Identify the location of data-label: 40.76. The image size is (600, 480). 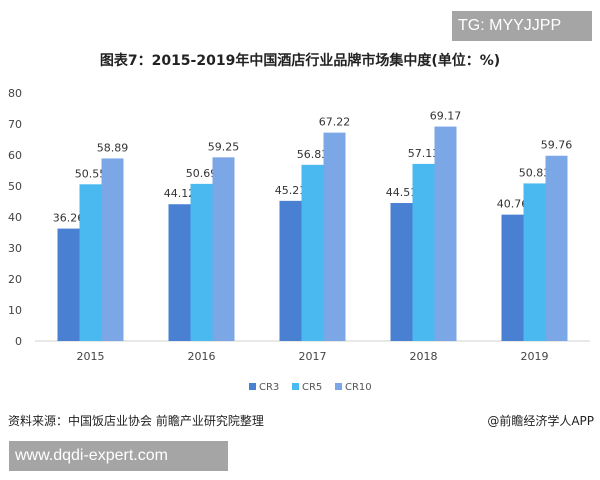
(513, 204).